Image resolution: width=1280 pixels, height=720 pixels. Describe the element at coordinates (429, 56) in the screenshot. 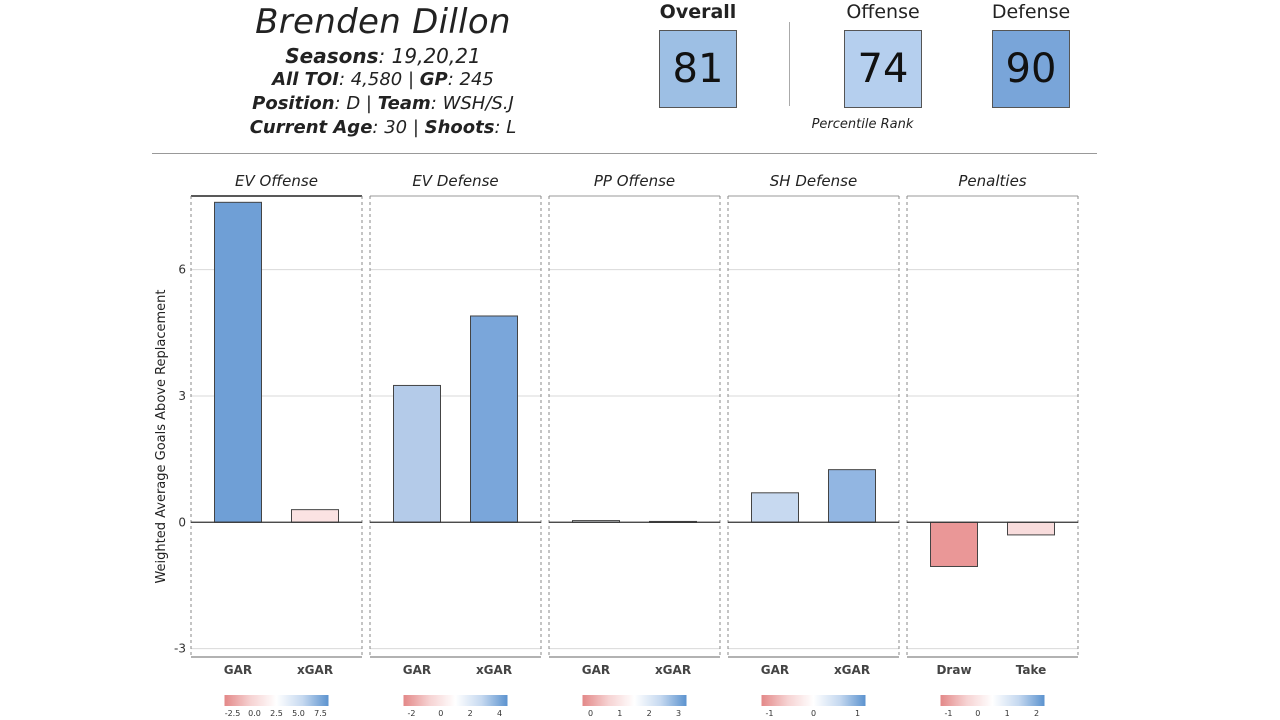

I see `seasons-value: : 19,20,21` at that location.